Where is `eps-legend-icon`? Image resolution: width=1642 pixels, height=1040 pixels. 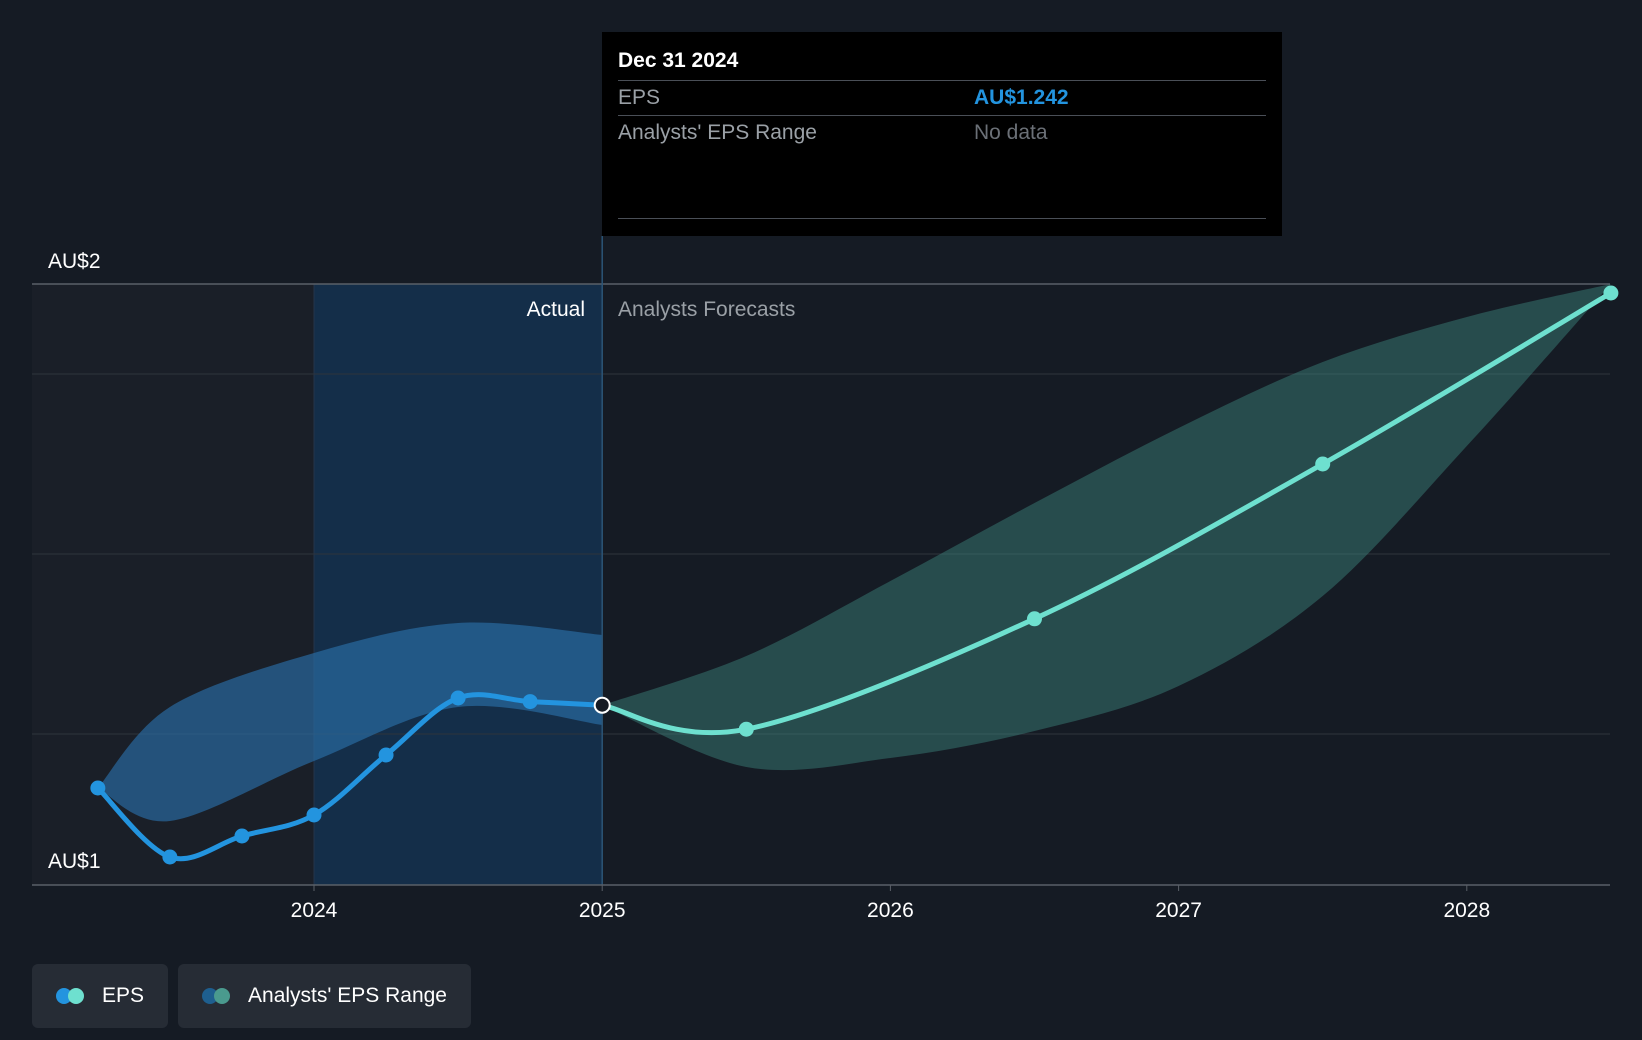 eps-legend-icon is located at coordinates (71, 996).